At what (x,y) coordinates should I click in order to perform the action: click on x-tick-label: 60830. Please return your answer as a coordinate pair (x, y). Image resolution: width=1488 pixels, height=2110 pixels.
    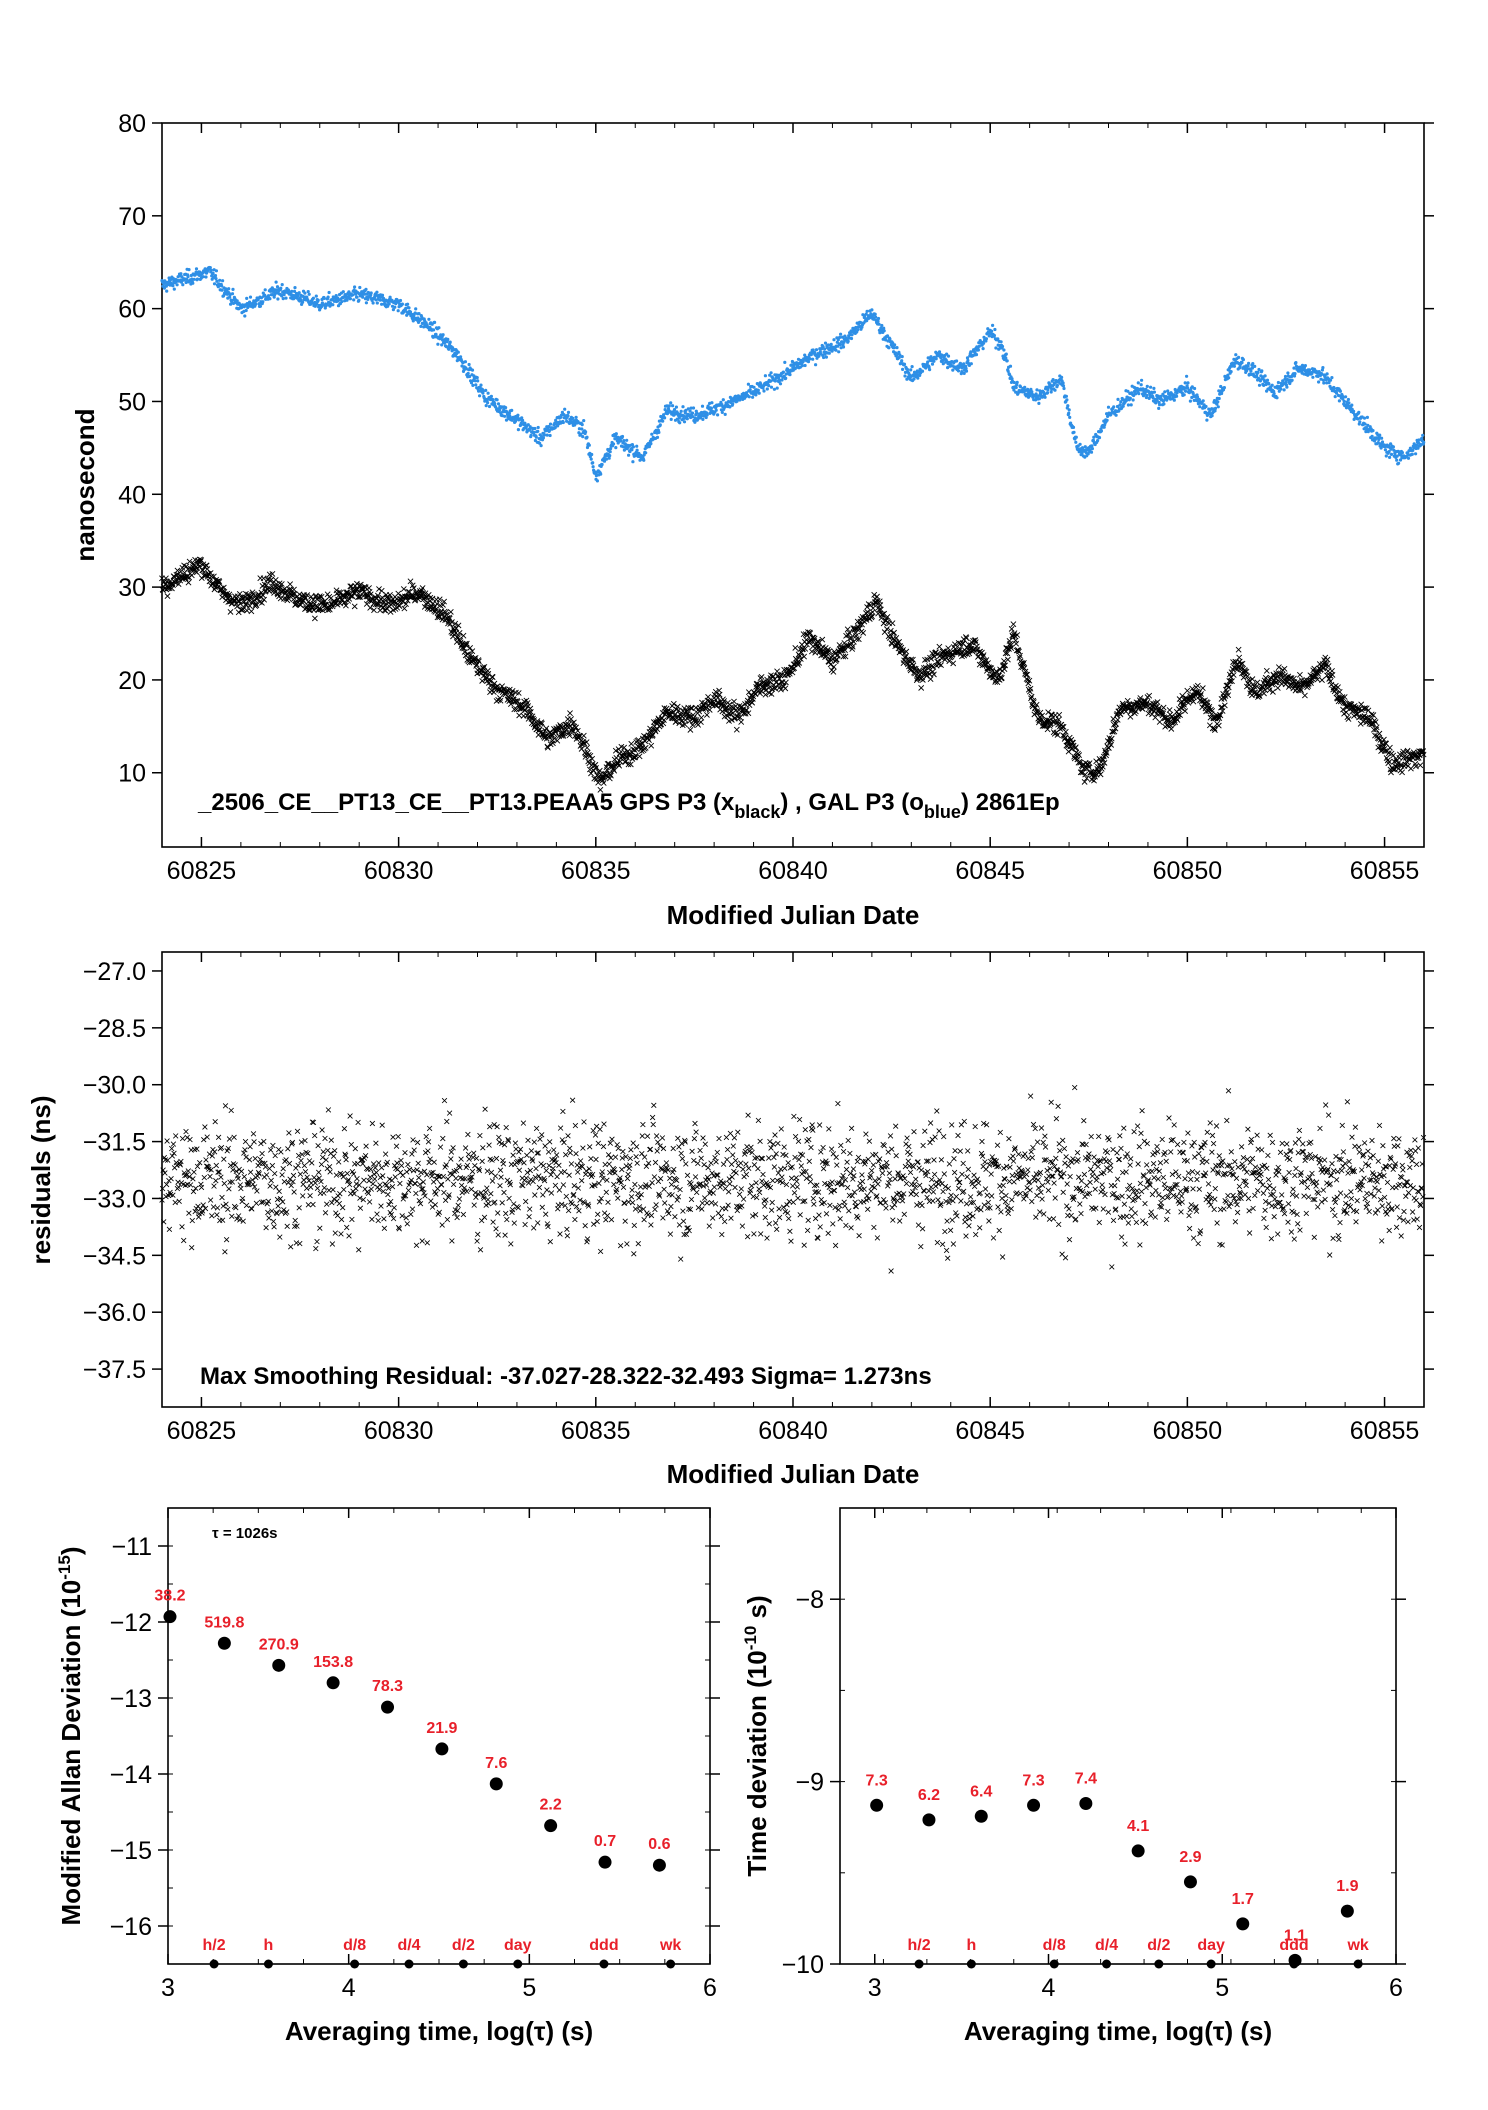
    Looking at the image, I should click on (399, 871).